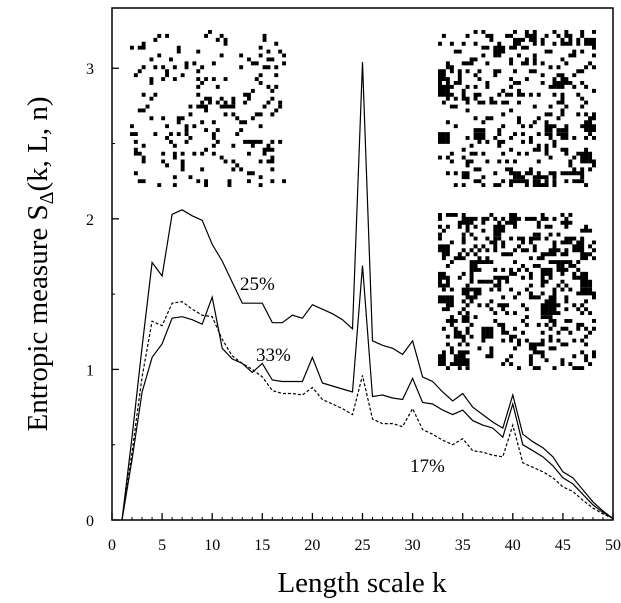 The image size is (621, 603). What do you see at coordinates (513, 545) in the screenshot?
I see `x-tick-label: 40` at bounding box center [513, 545].